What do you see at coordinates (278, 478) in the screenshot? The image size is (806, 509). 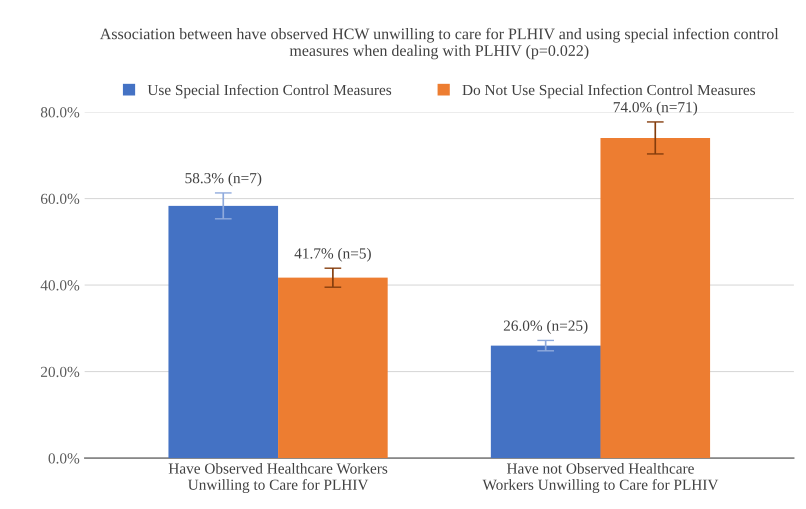 I see `x-tick-label: Have Observed Healthcare Workers Unwilling to Care for PLHIV` at bounding box center [278, 478].